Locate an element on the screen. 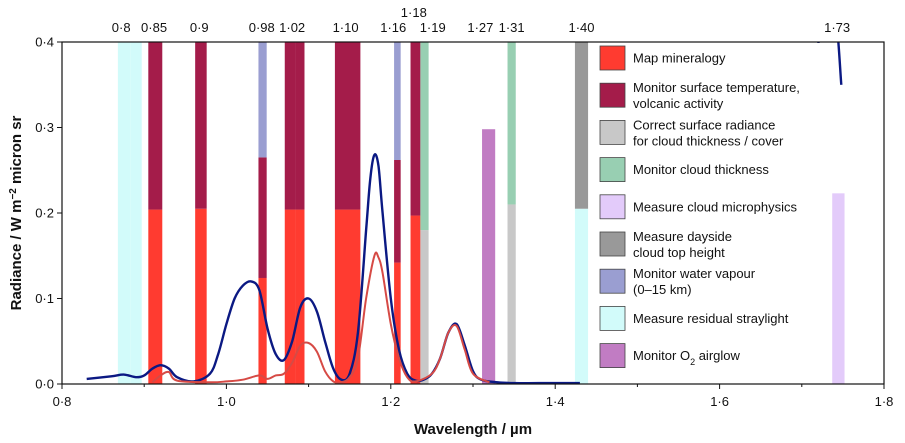  filter-band-9-temperature is located at coordinates (415, 129).